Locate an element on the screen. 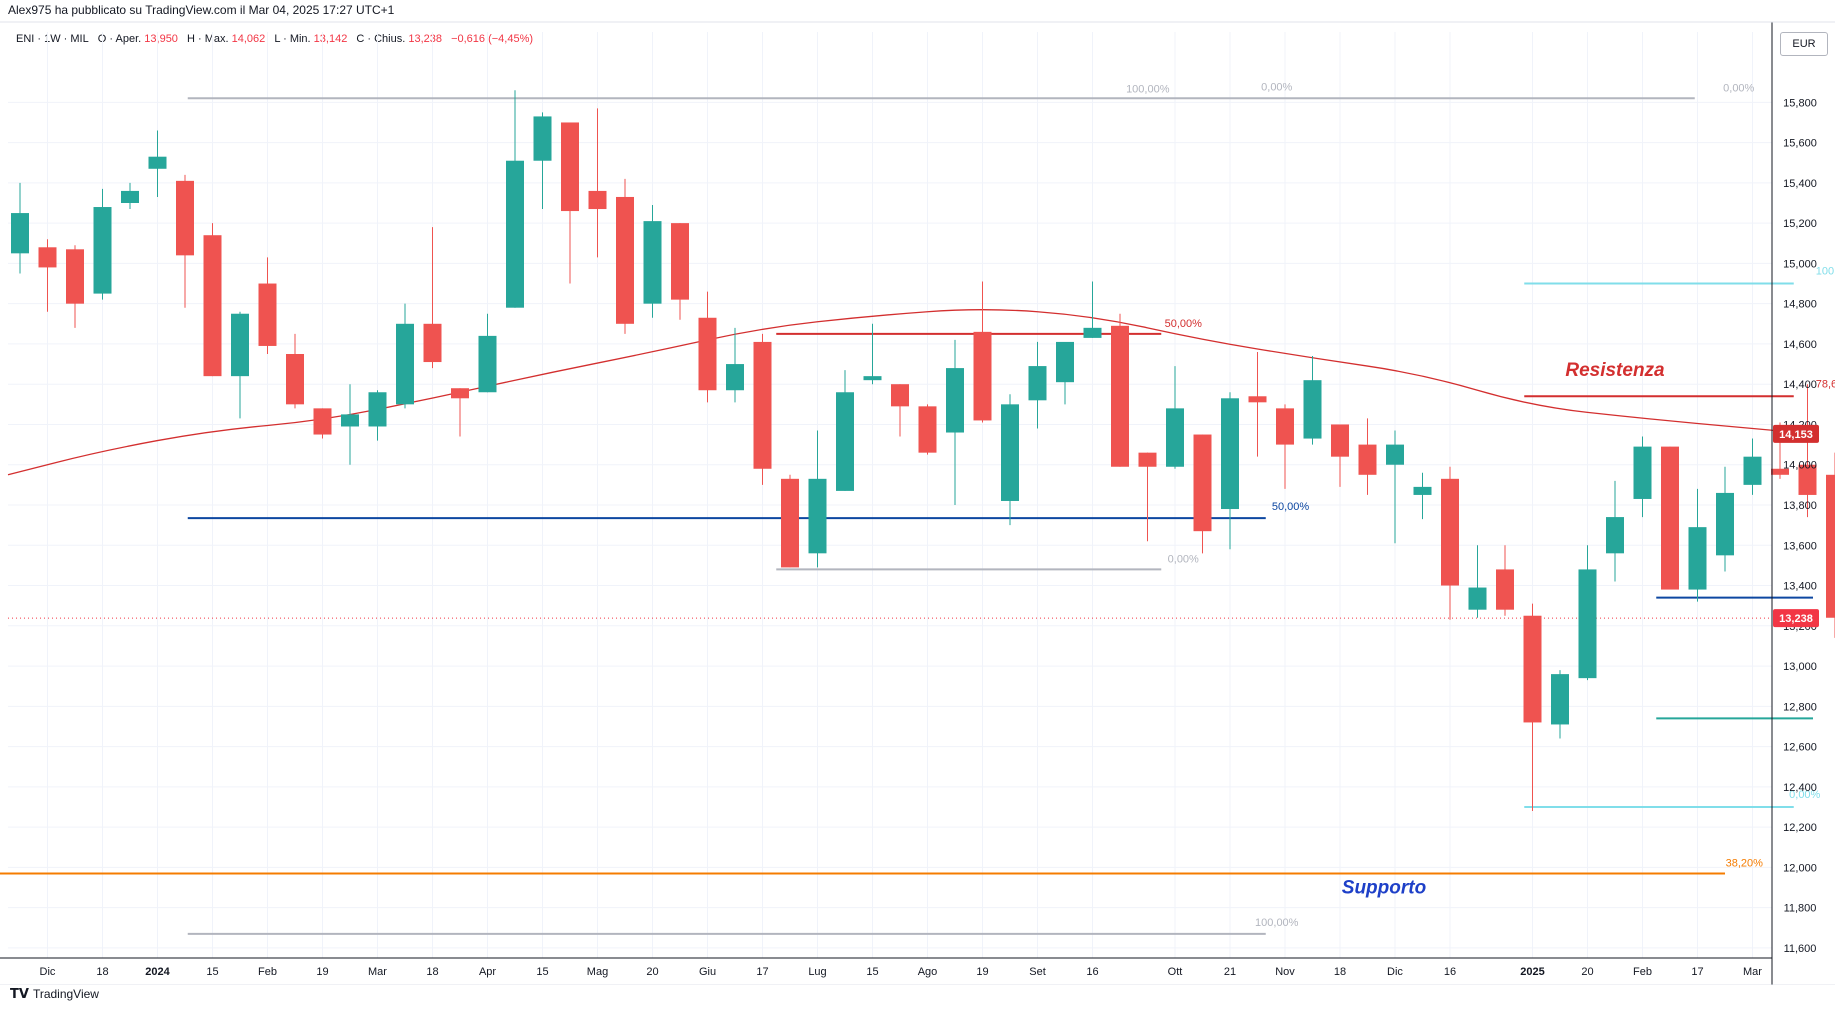 Image resolution: width=1835 pixels, height=1010 pixels. x-tick-label: Lug is located at coordinates (817, 972).